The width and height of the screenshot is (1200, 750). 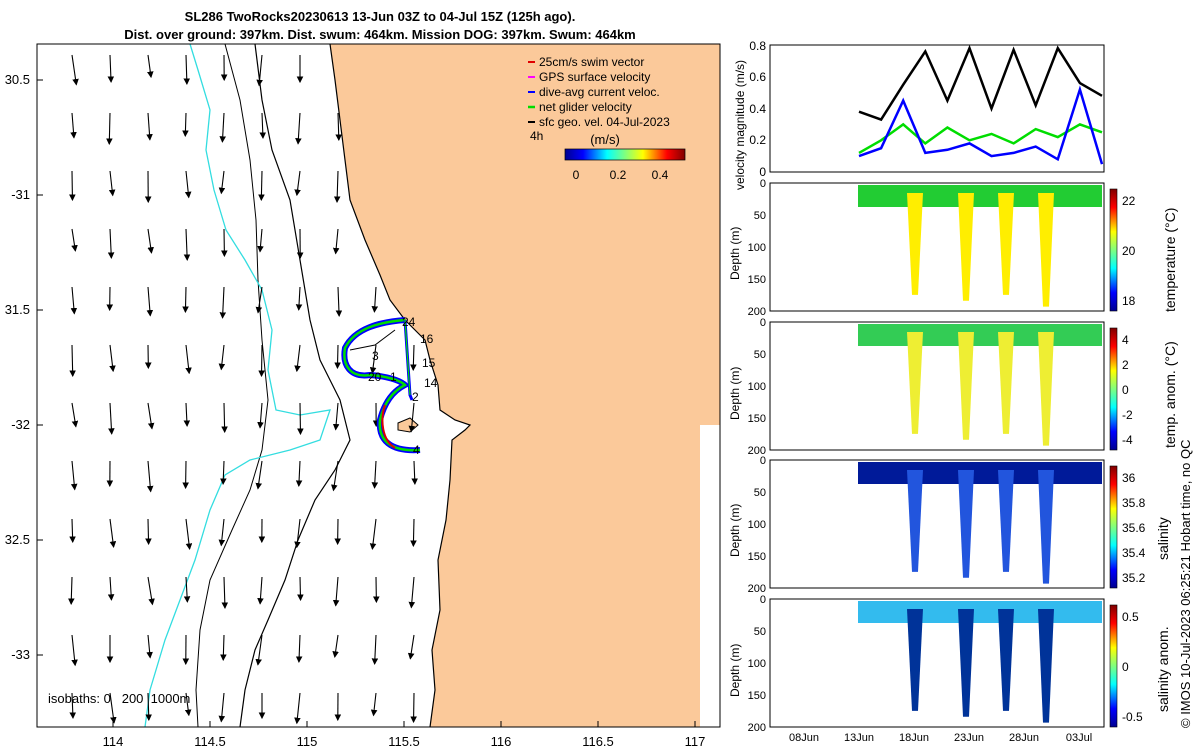 I want to click on map-y-tick: 30.5, so click(x=17, y=79).